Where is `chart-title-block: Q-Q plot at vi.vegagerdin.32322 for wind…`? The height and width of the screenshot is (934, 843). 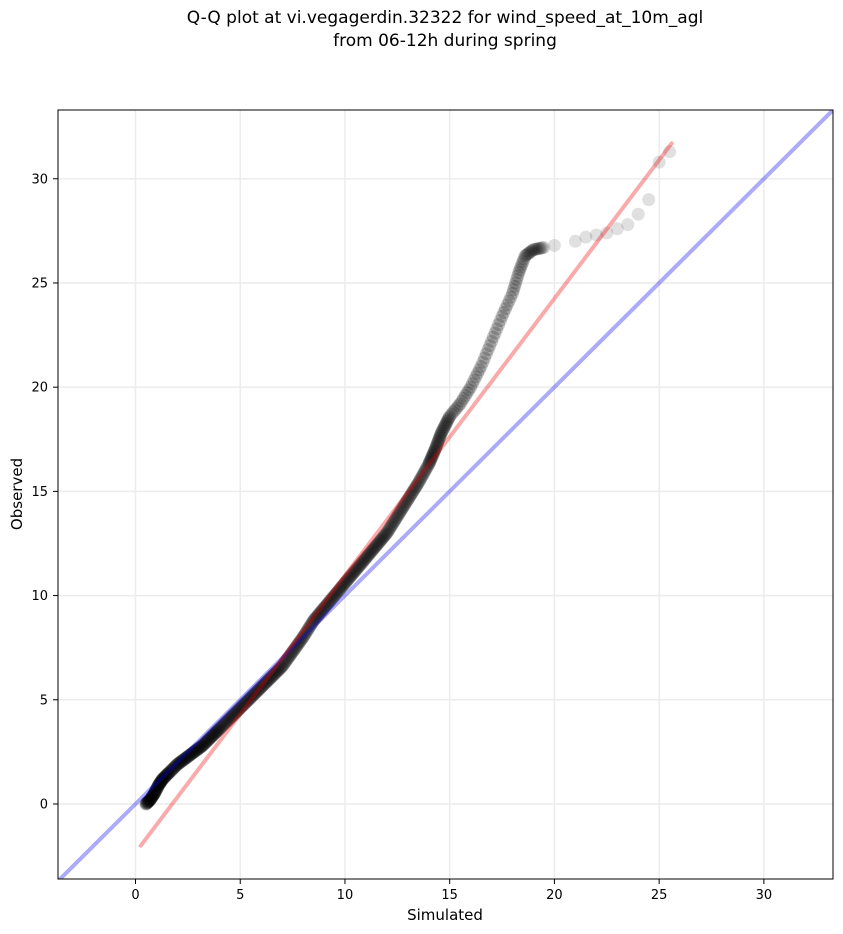
chart-title-block: Q-Q plot at vi.vegagerdin.32322 for wind… is located at coordinates (421, 30).